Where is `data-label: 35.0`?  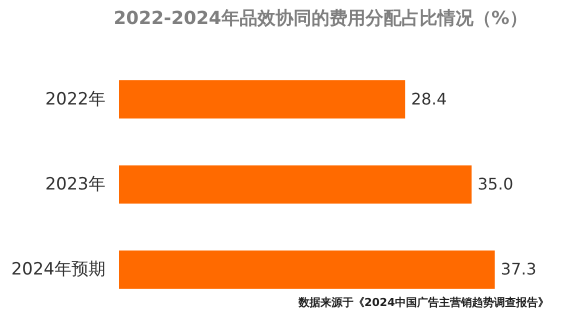
data-label: 35.0 is located at coordinates (496, 184).